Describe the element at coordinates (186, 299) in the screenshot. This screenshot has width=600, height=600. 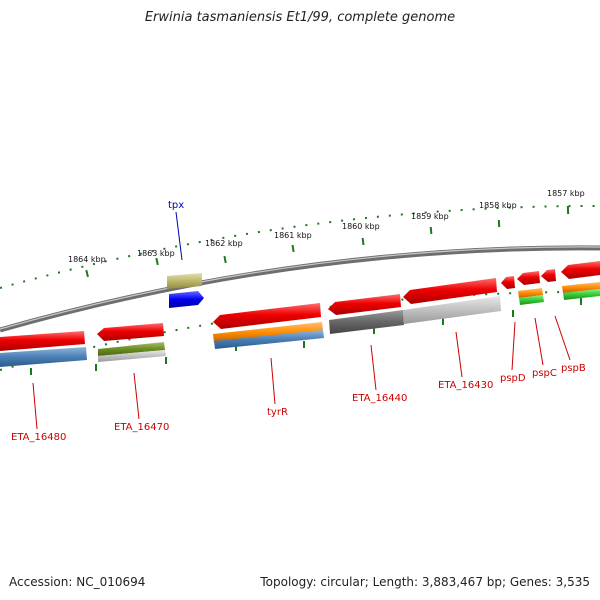
I see `gene-feature-tpx` at that location.